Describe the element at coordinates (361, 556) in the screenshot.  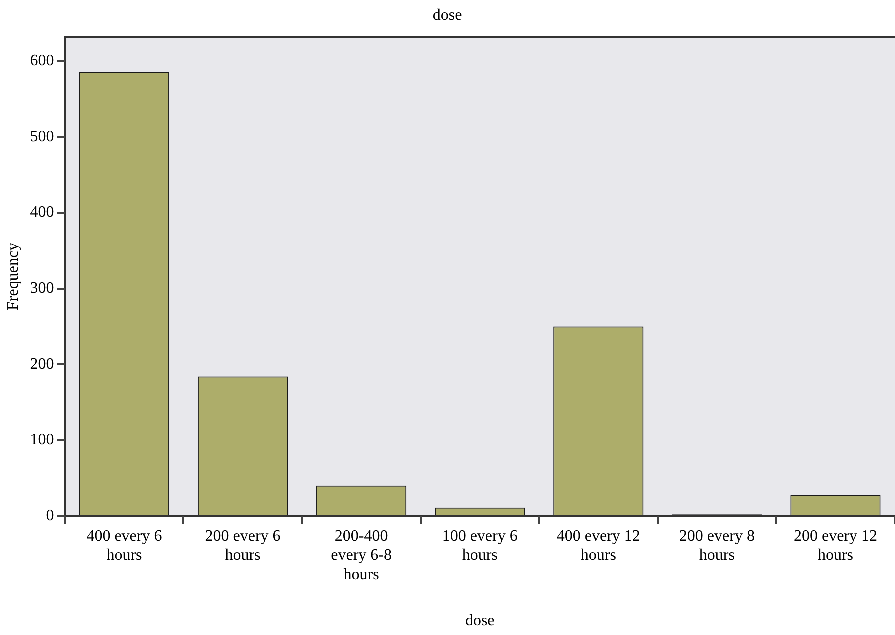
I see `x-tick-label: 200-400 every 6-8 hours` at that location.